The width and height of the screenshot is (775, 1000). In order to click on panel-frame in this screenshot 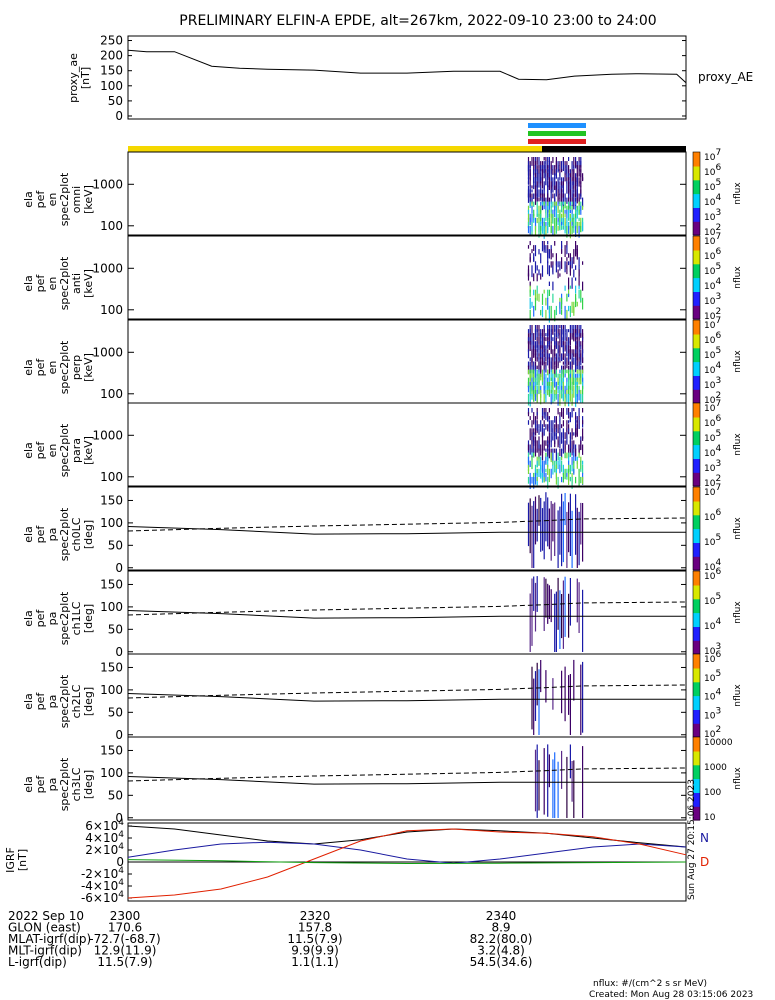, I will do `click(407, 361)`.